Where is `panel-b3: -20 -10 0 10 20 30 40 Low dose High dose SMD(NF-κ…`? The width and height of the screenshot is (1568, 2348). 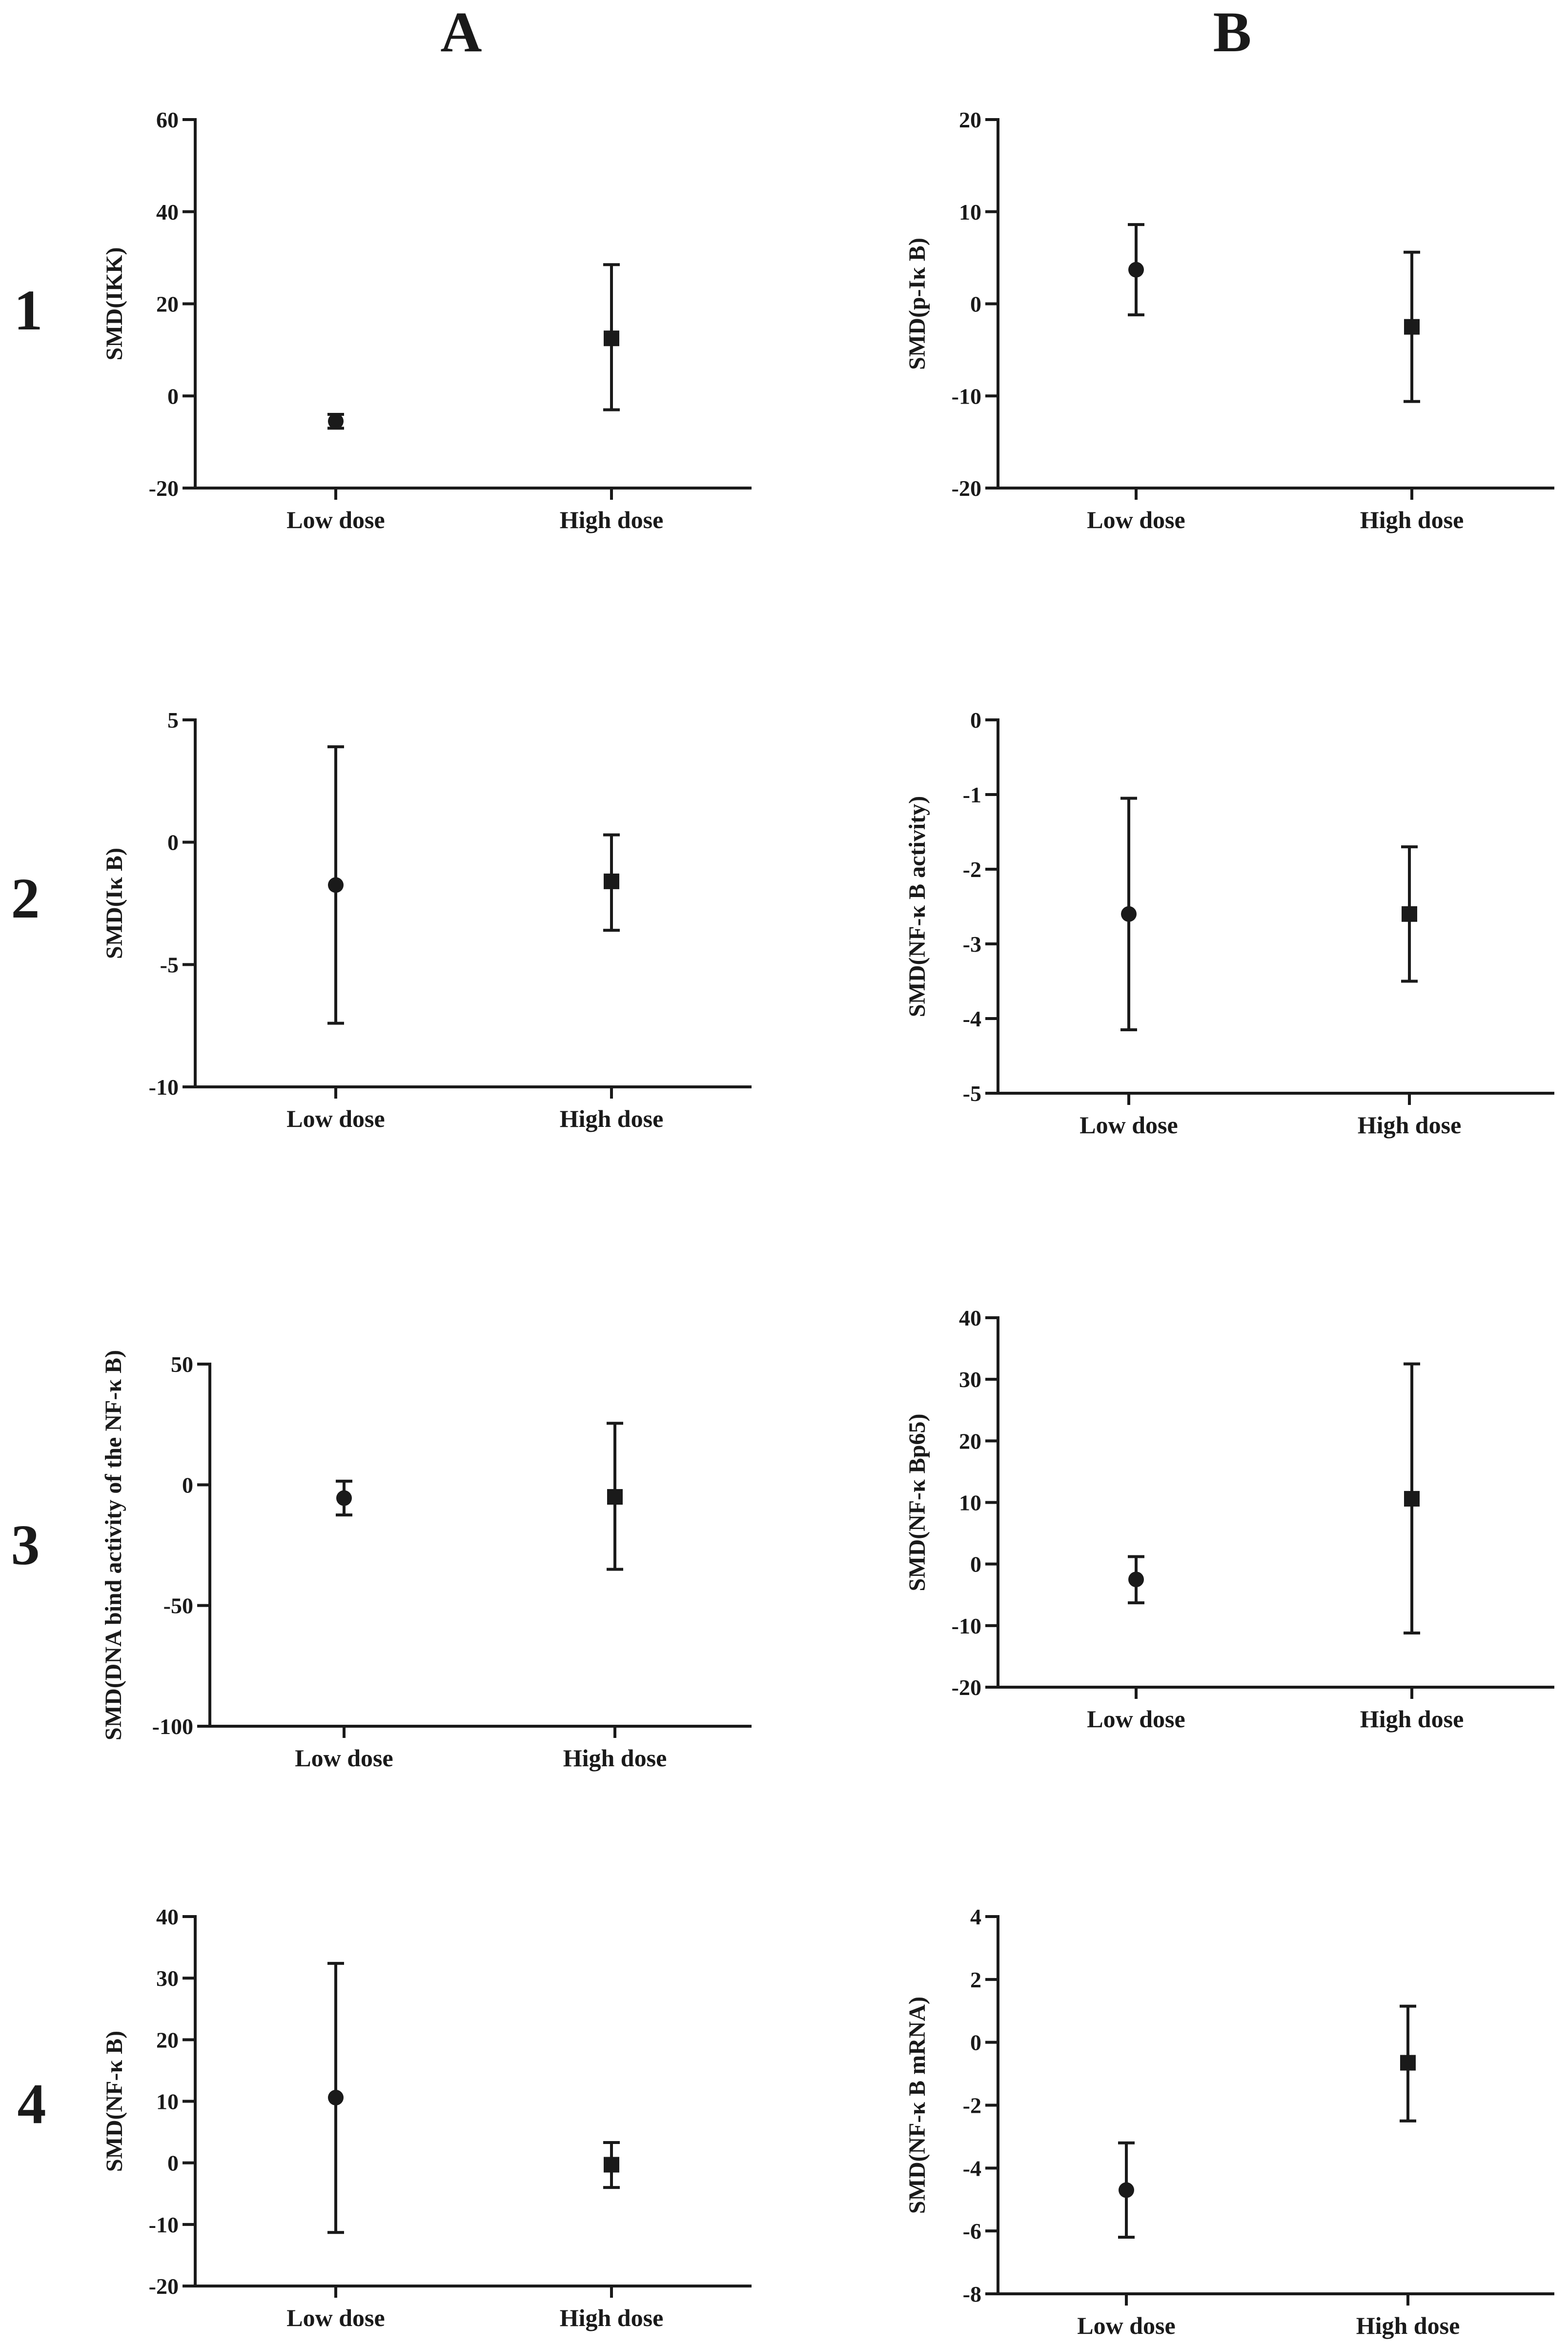 panel-b3: -20 -10 0 10 20 30 40 Low dose High dose SMD(NF-κ… is located at coordinates (1229, 1520).